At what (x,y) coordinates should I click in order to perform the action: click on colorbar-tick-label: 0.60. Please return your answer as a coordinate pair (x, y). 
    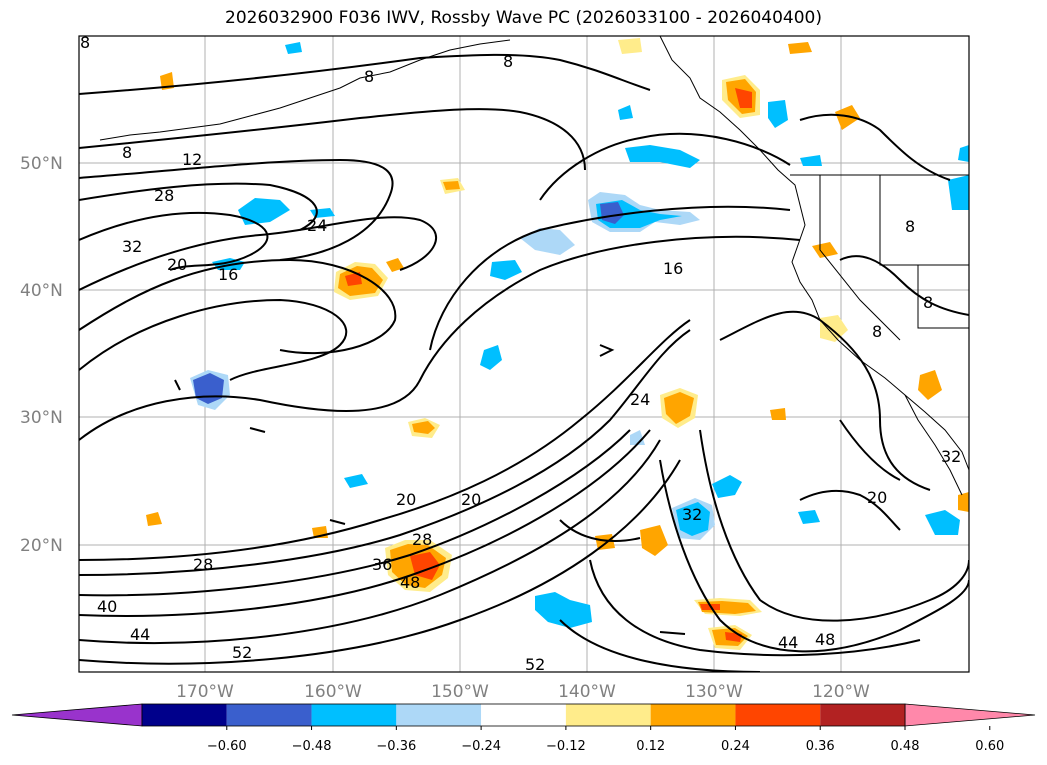
    Looking at the image, I should click on (989, 746).